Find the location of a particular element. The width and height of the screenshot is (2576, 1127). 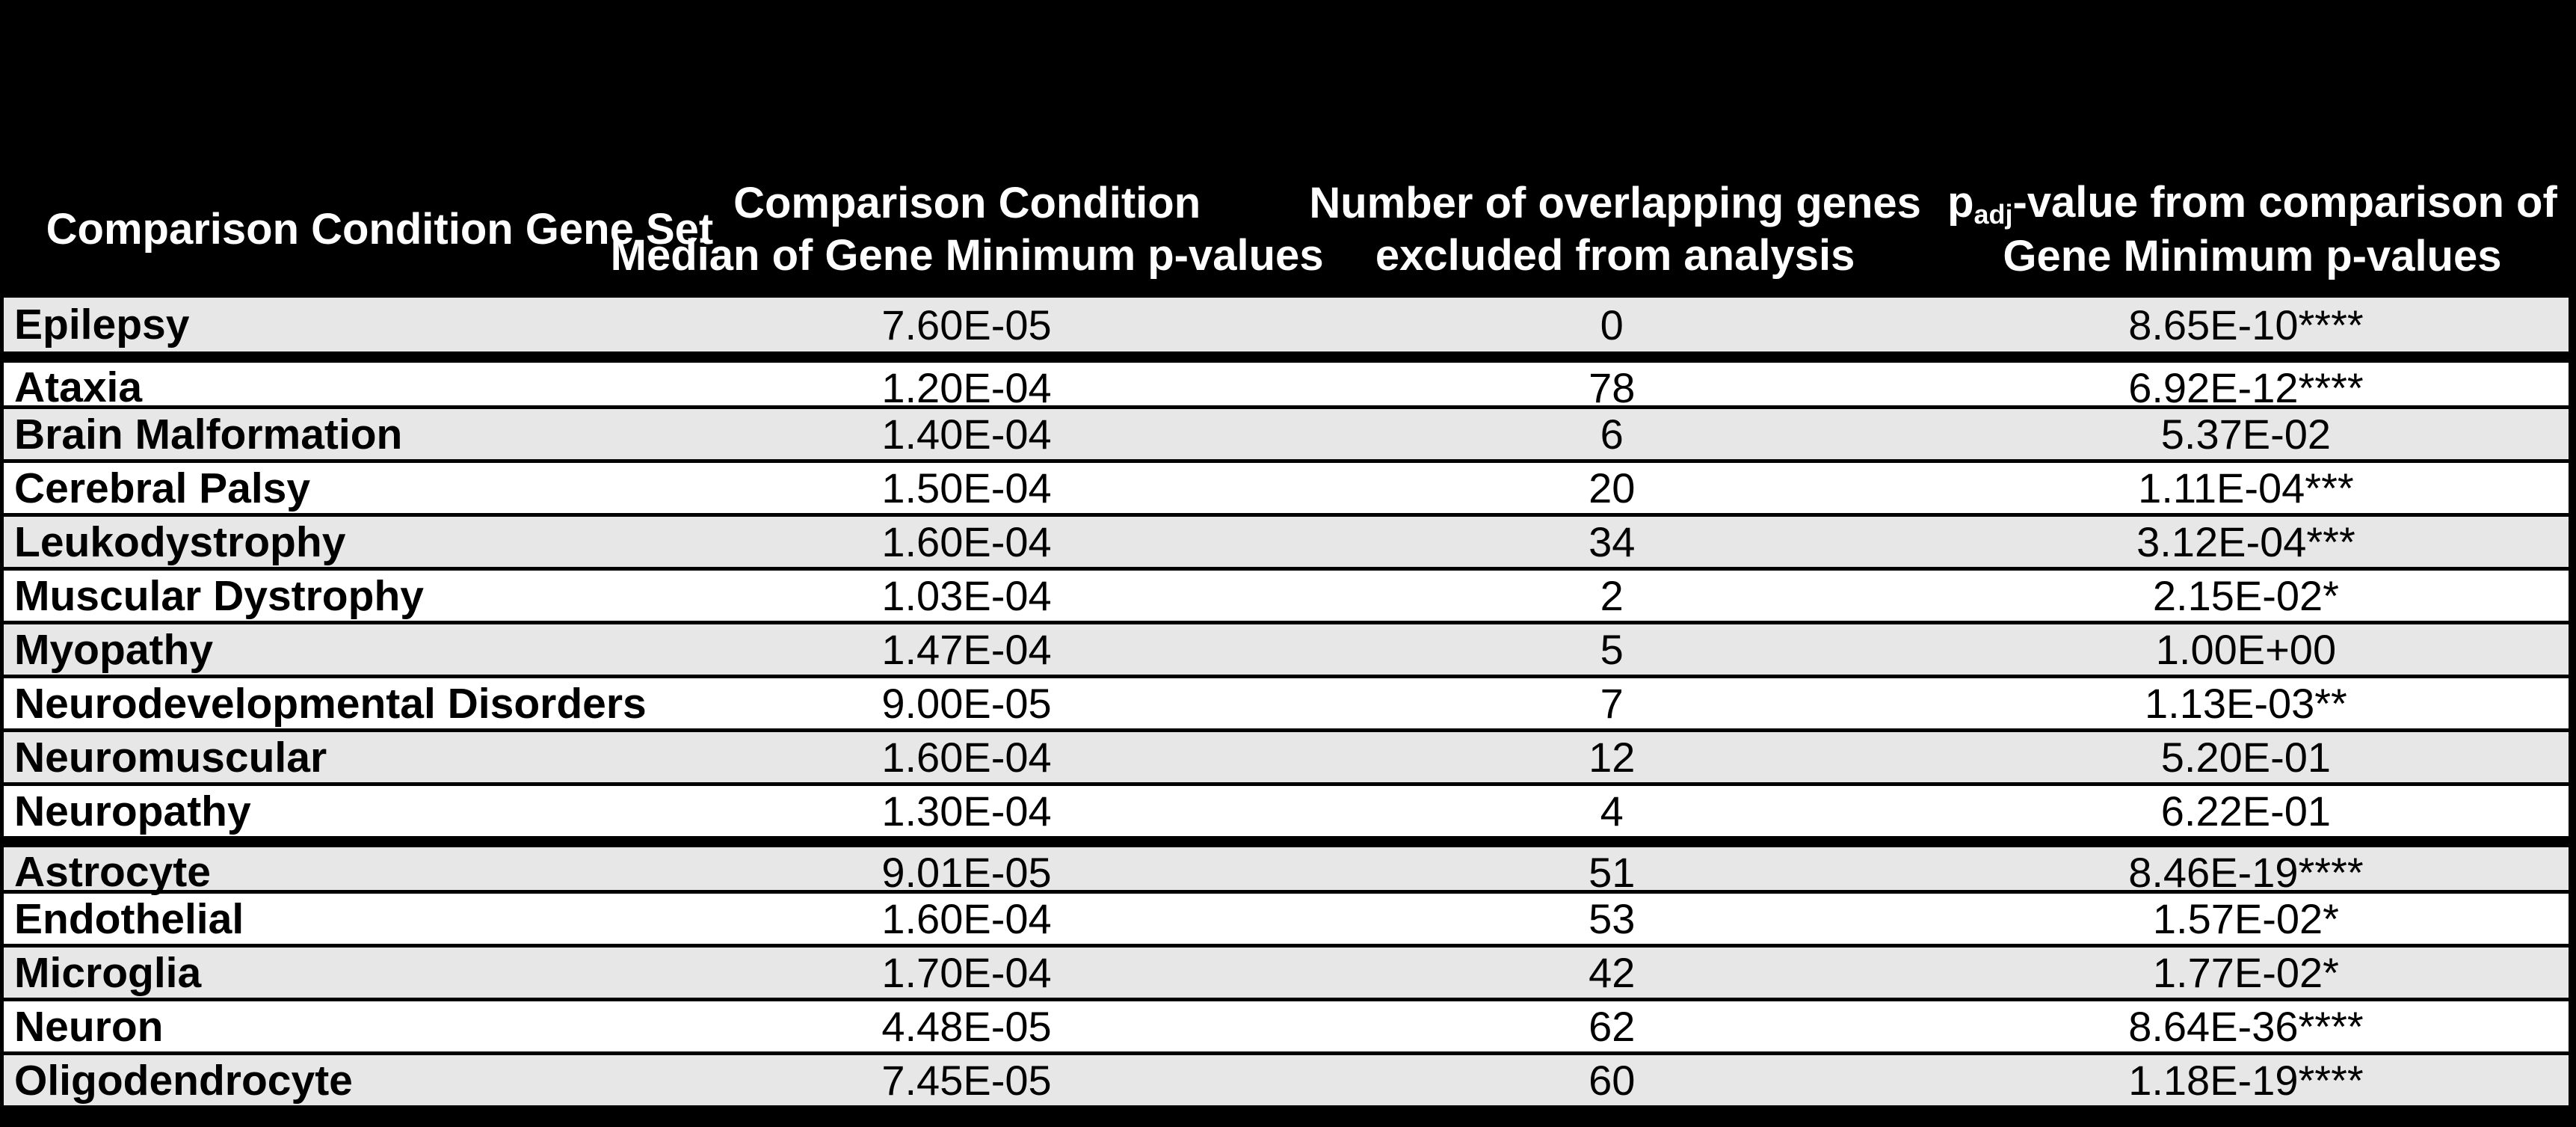

median-p-value: 1.20E-04 is located at coordinates (966, 387).